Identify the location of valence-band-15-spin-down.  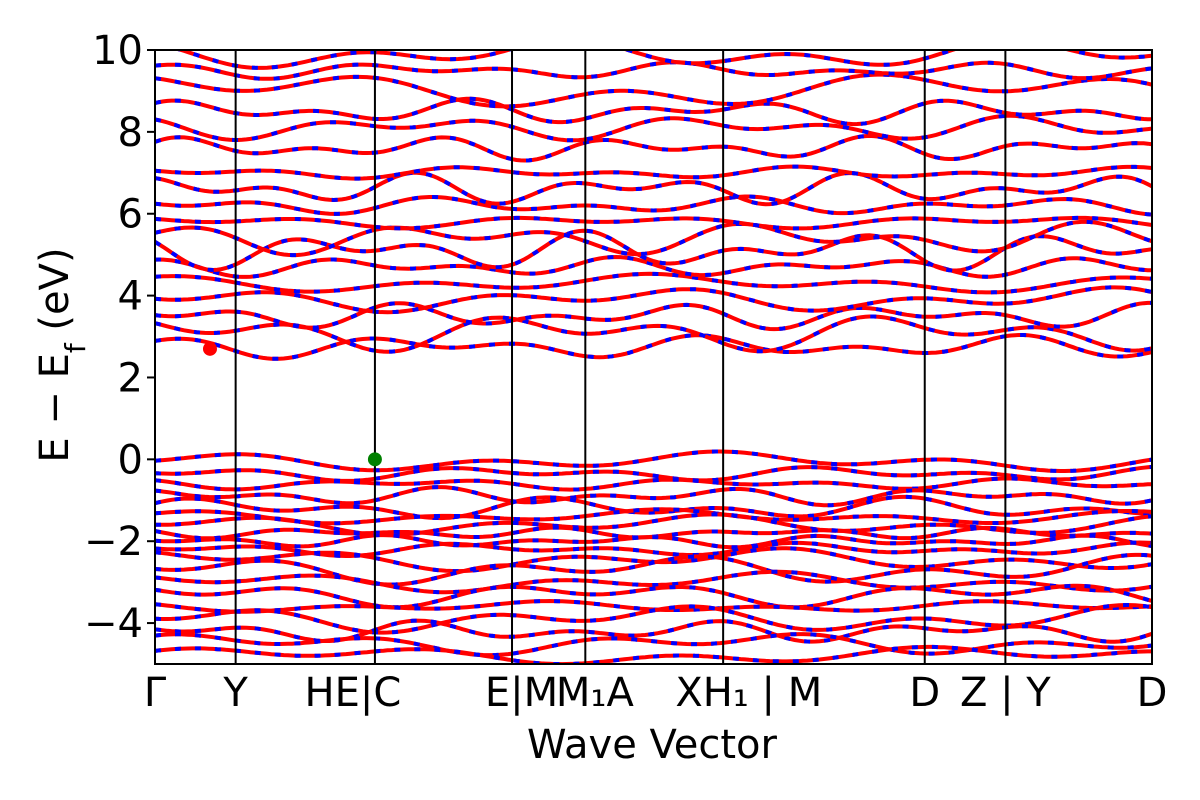
(653, 618).